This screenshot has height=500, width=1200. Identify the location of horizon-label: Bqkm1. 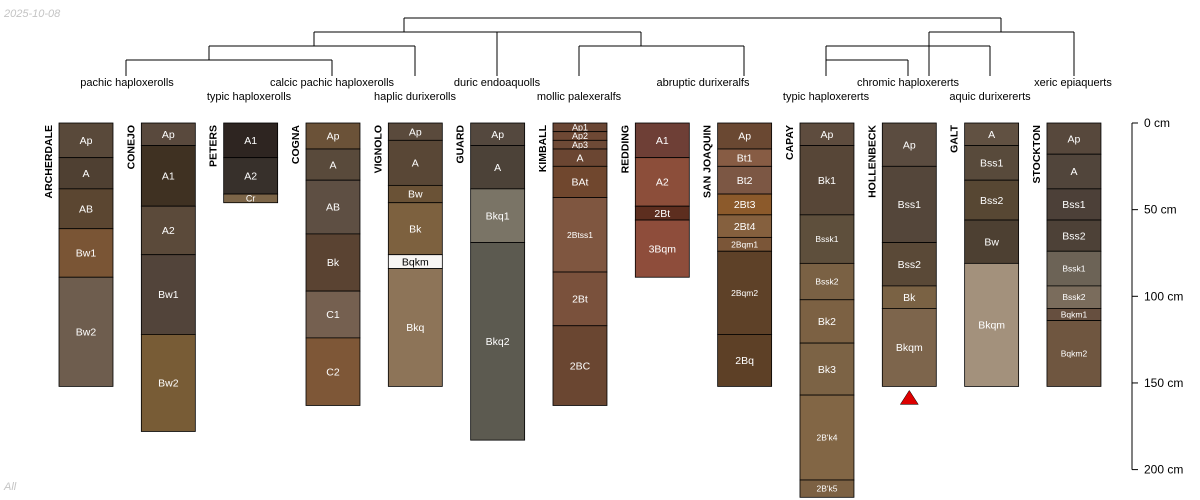
(1074, 314).